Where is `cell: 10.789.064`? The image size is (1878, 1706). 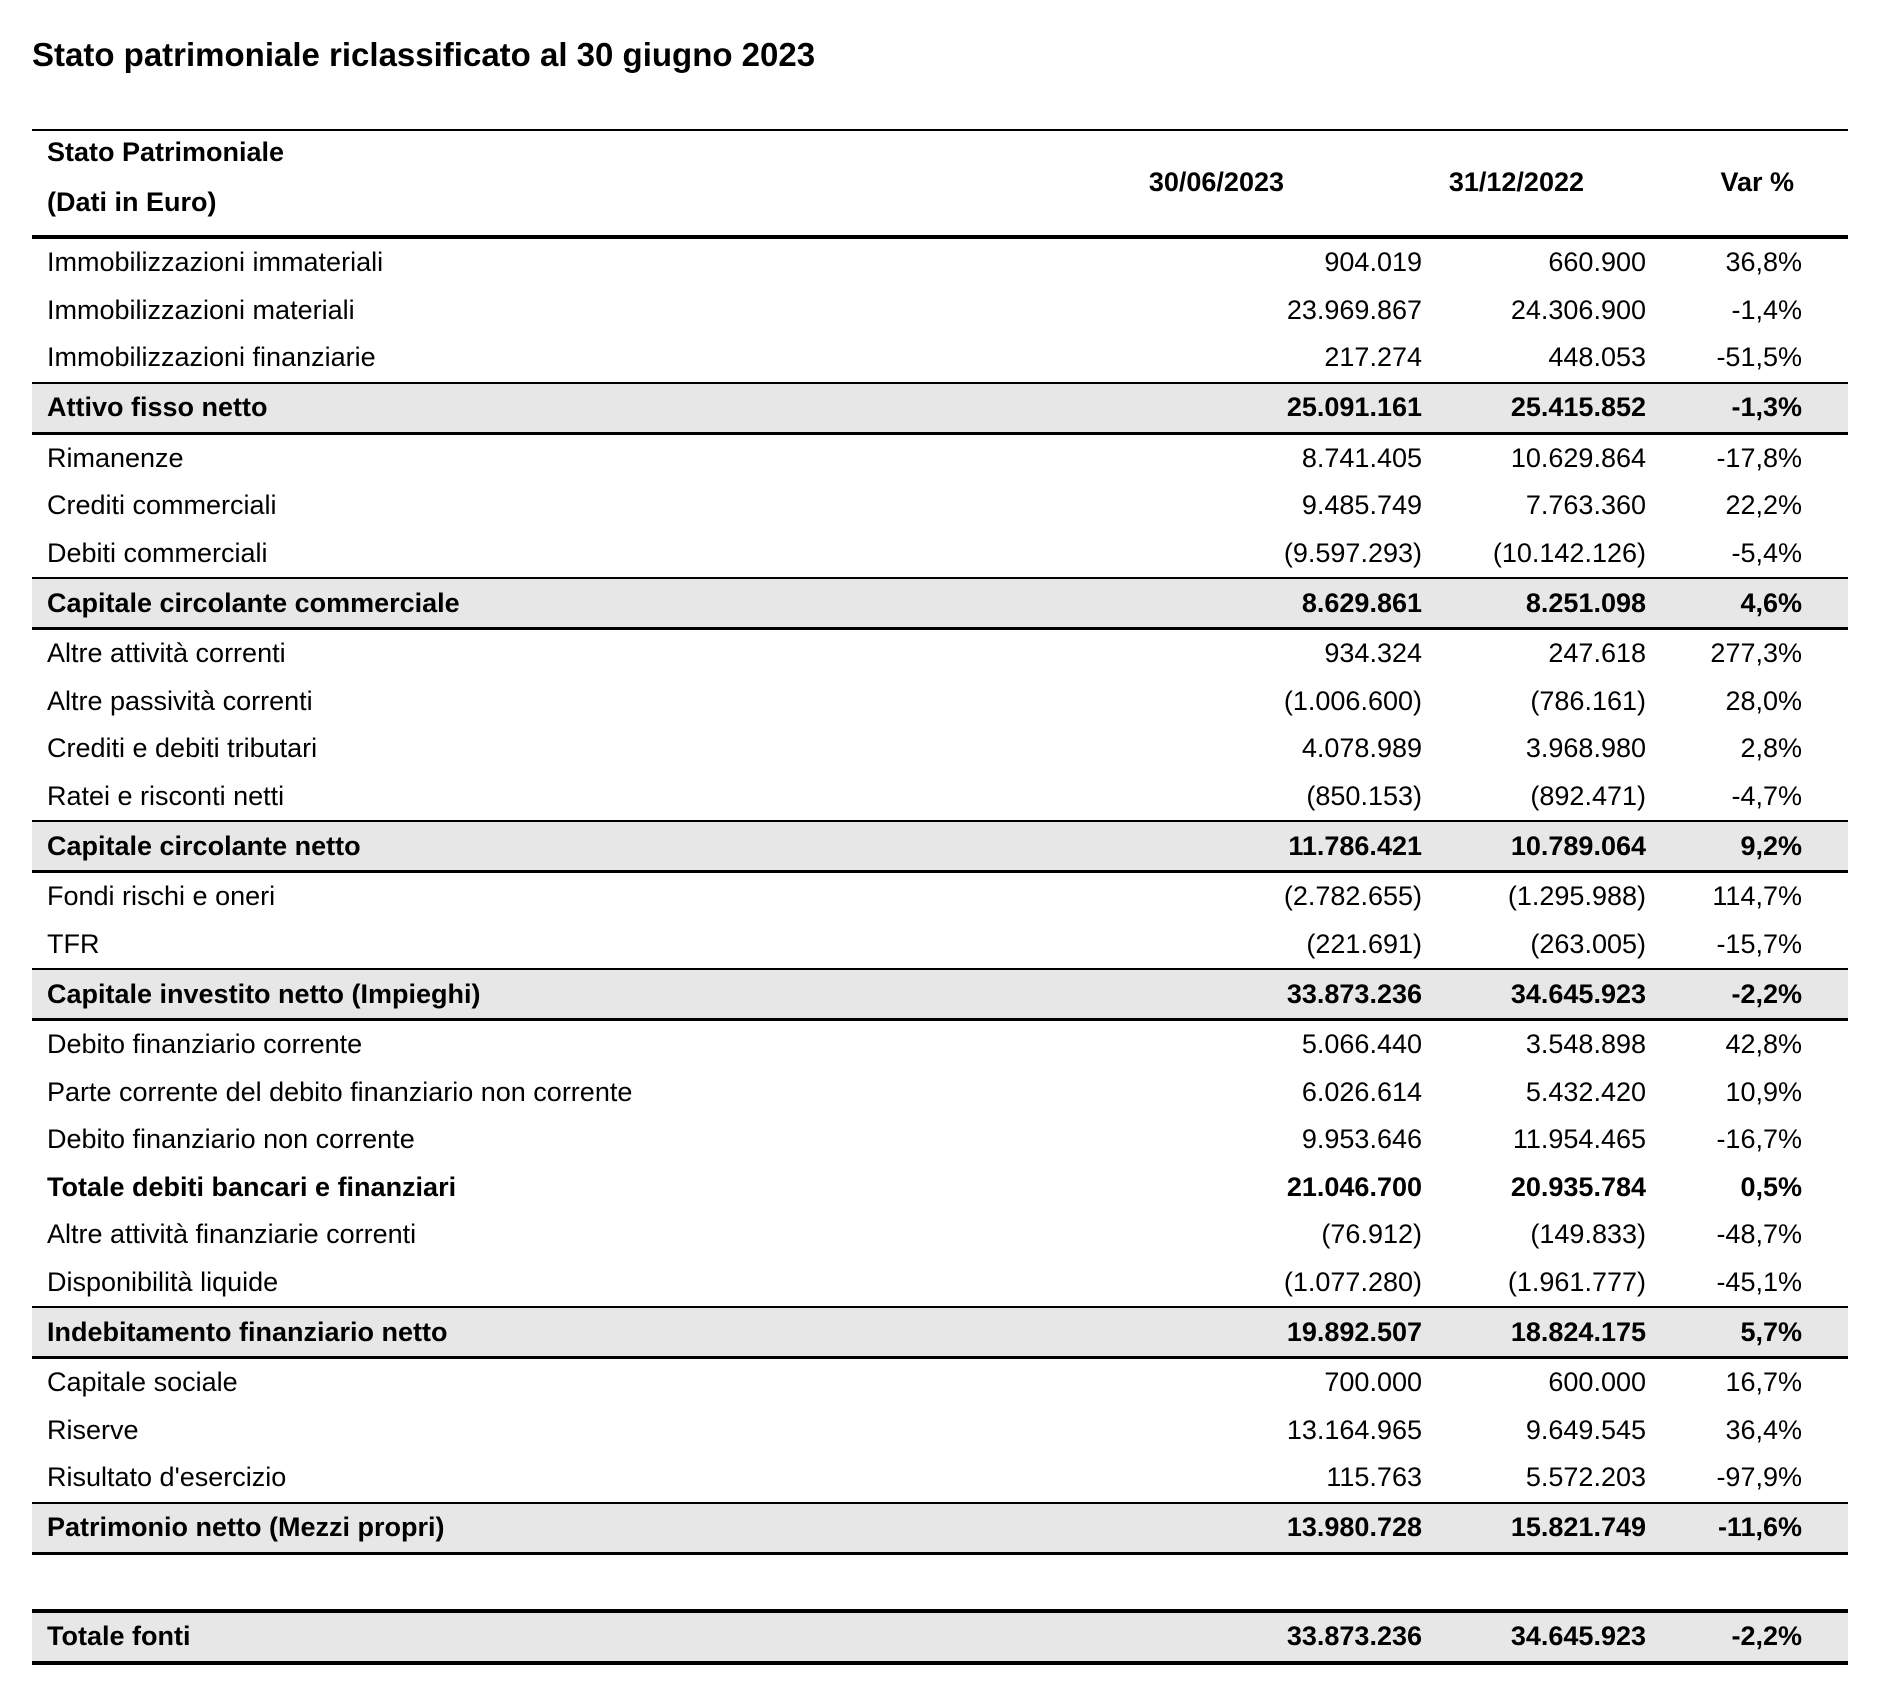 cell: 10.789.064 is located at coordinates (1578, 845).